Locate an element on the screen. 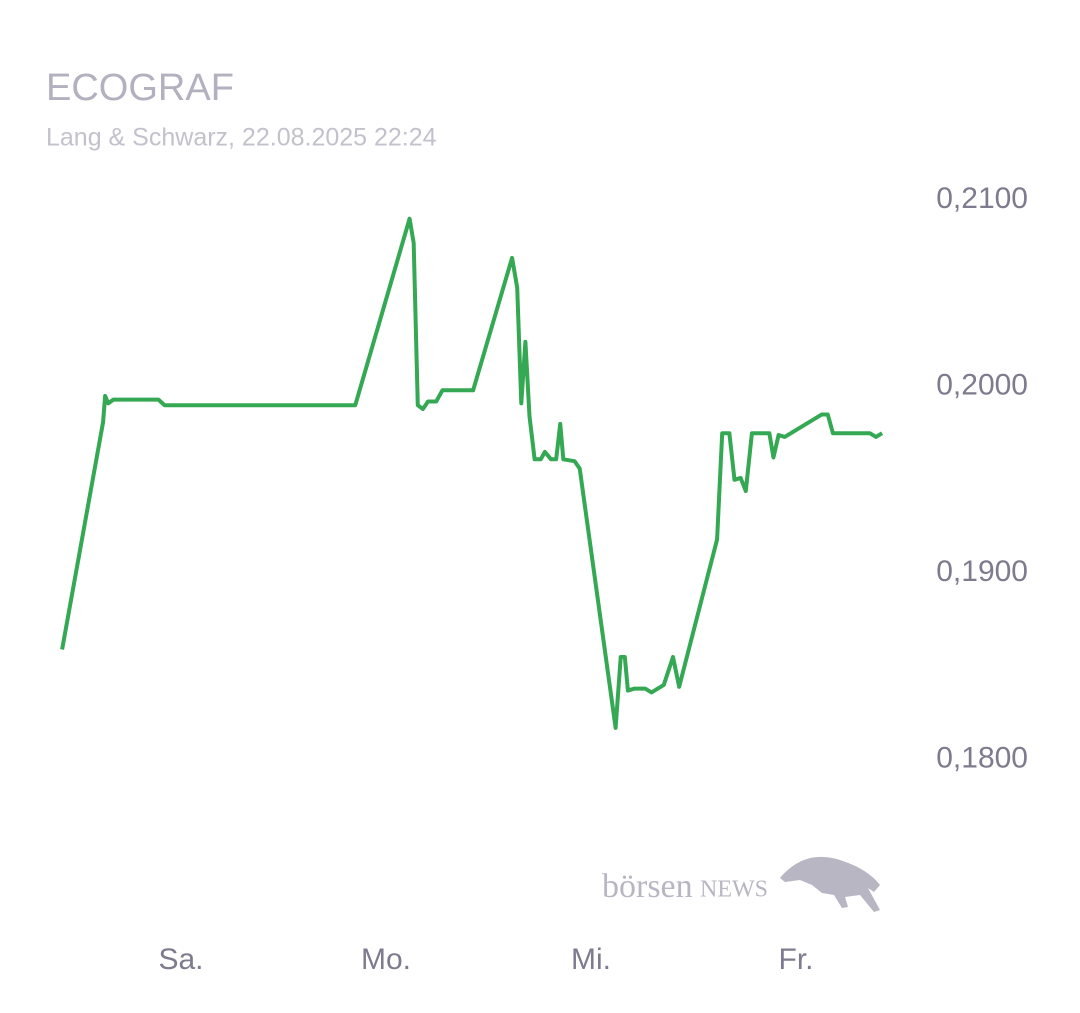 The image size is (1080, 1013). watermark-text: NEWS is located at coordinates (734, 890).